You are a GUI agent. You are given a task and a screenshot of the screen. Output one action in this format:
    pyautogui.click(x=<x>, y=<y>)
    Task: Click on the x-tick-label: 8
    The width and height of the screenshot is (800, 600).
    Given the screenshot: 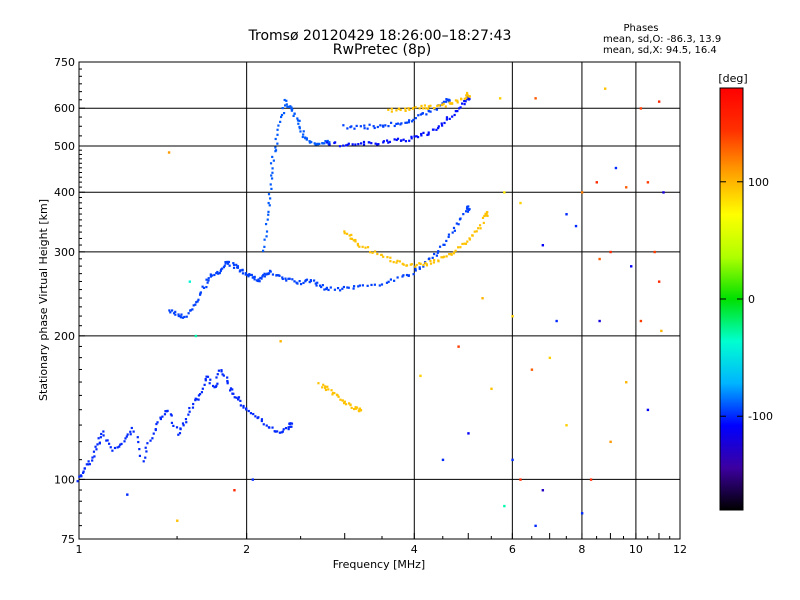 What is the action you would take?
    pyautogui.click(x=581, y=549)
    